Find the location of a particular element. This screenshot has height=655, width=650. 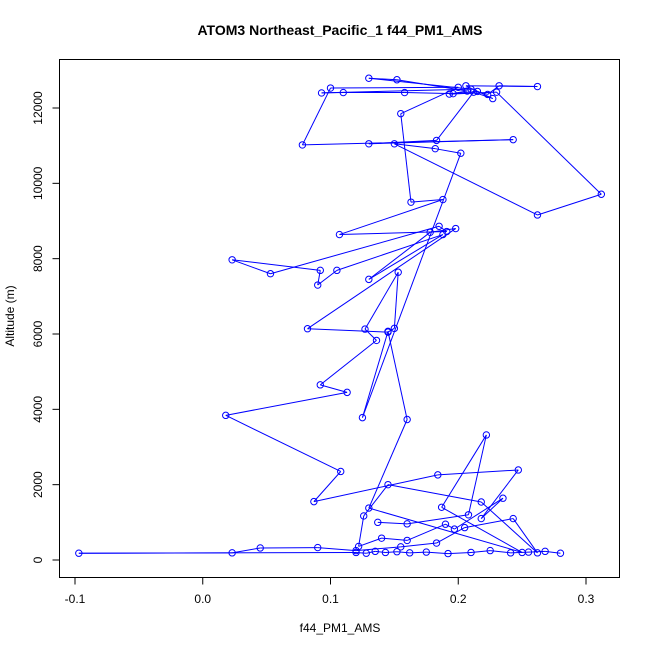

y-tick-label: 12000 is located at coordinates (38, 108).